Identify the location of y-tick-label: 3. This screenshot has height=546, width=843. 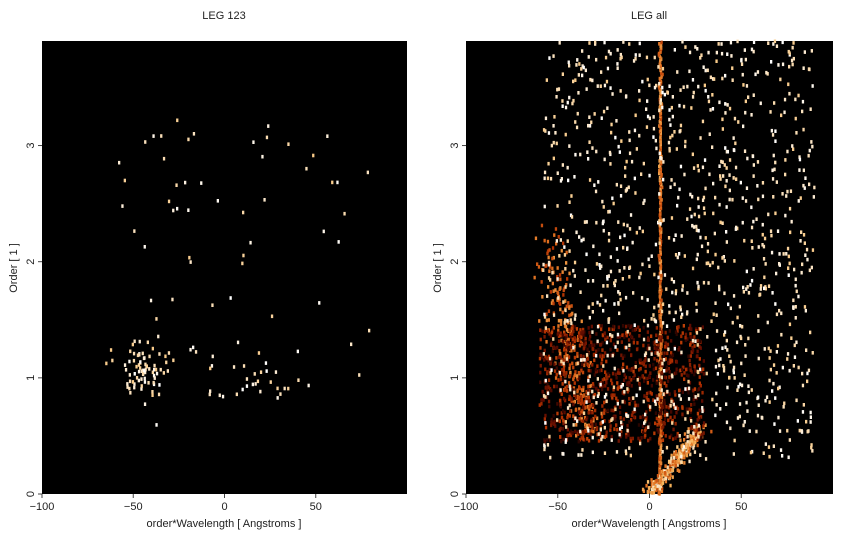
(31, 145).